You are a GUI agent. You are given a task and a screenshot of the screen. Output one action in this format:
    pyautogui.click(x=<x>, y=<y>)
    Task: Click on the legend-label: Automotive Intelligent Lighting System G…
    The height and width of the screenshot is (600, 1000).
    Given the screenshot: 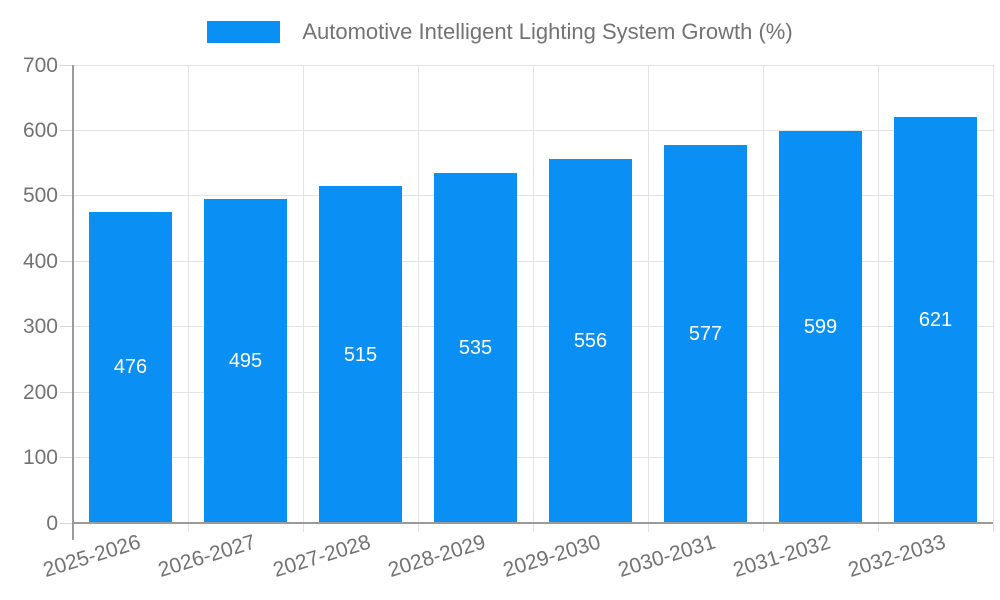 What is the action you would take?
    pyautogui.click(x=547, y=31)
    